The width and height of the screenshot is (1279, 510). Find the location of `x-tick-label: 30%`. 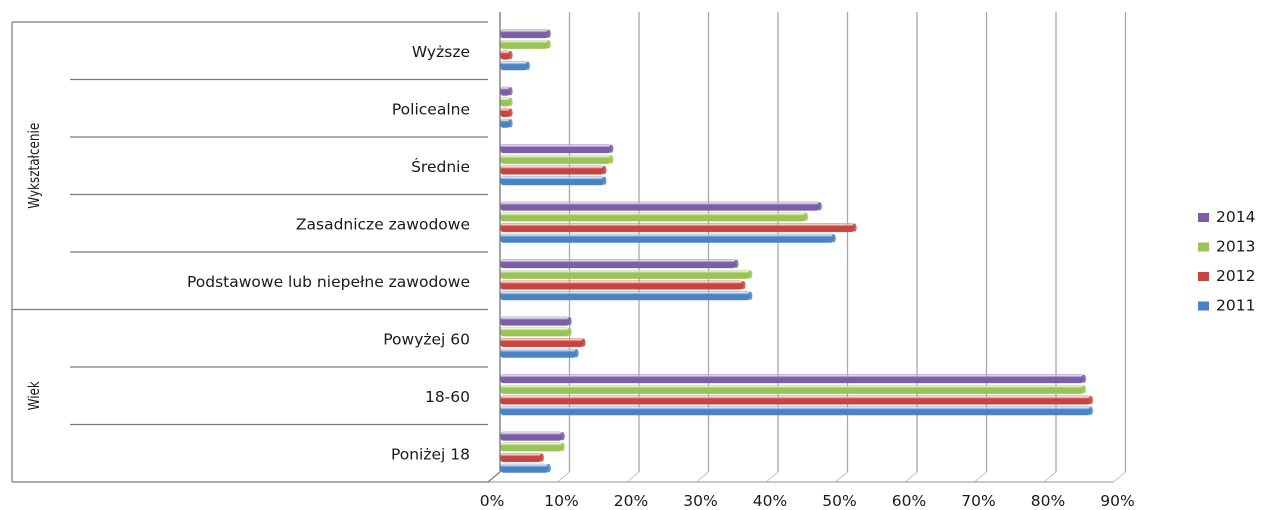

x-tick-label: 30% is located at coordinates (700, 501).